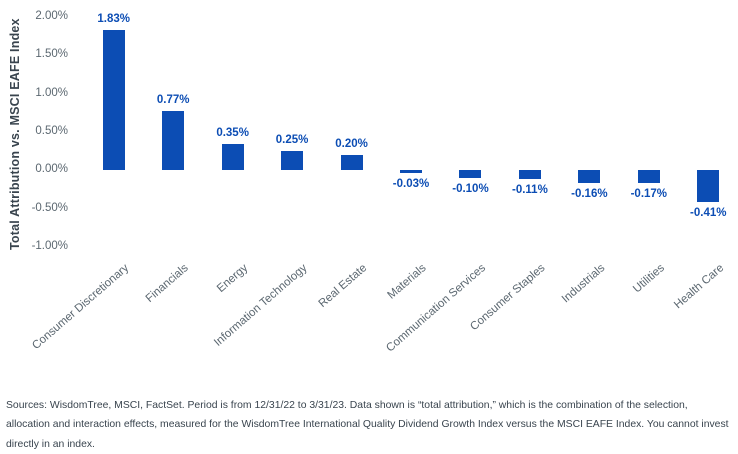  What do you see at coordinates (649, 194) in the screenshot?
I see `bar-value-label: -0.17%` at bounding box center [649, 194].